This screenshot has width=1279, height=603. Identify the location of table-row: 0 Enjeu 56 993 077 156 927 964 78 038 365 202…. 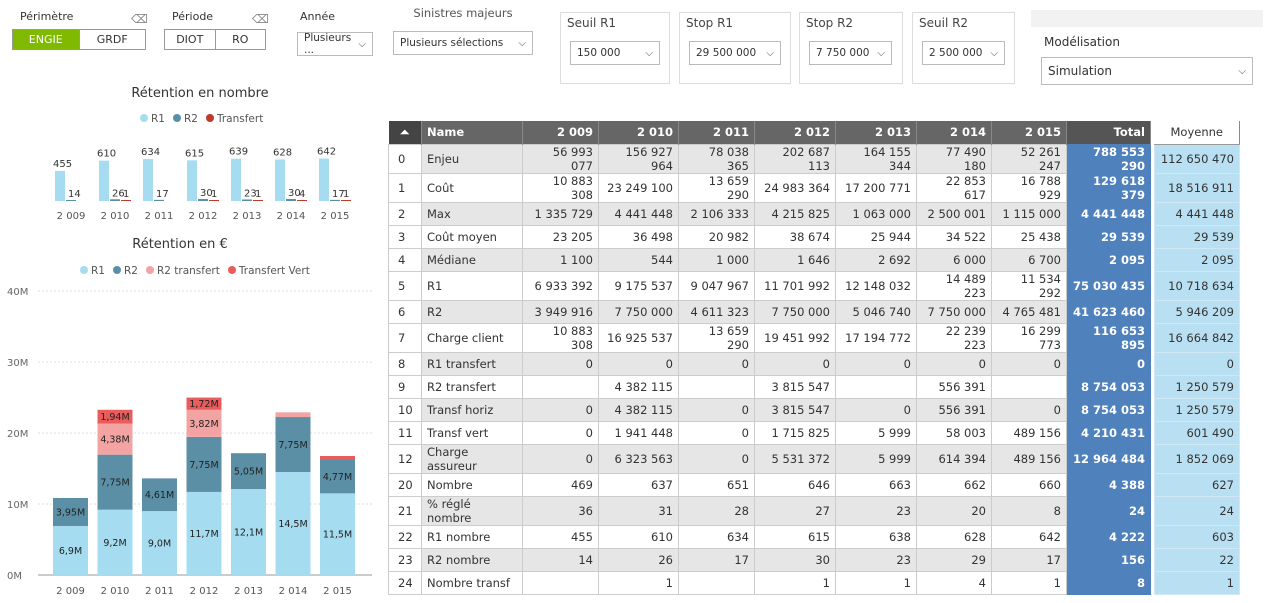
(814, 158).